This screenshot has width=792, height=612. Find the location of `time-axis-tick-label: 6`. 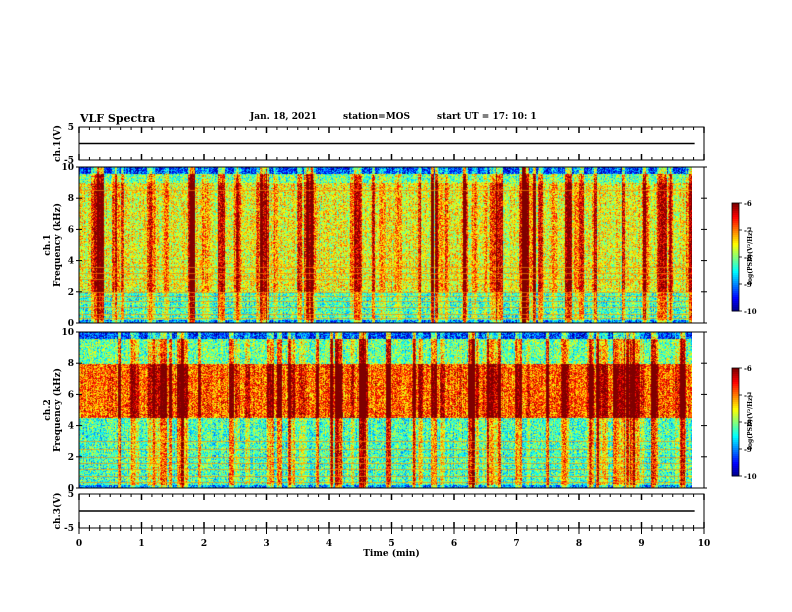

time-axis-tick-label: 6 is located at coordinates (454, 544).